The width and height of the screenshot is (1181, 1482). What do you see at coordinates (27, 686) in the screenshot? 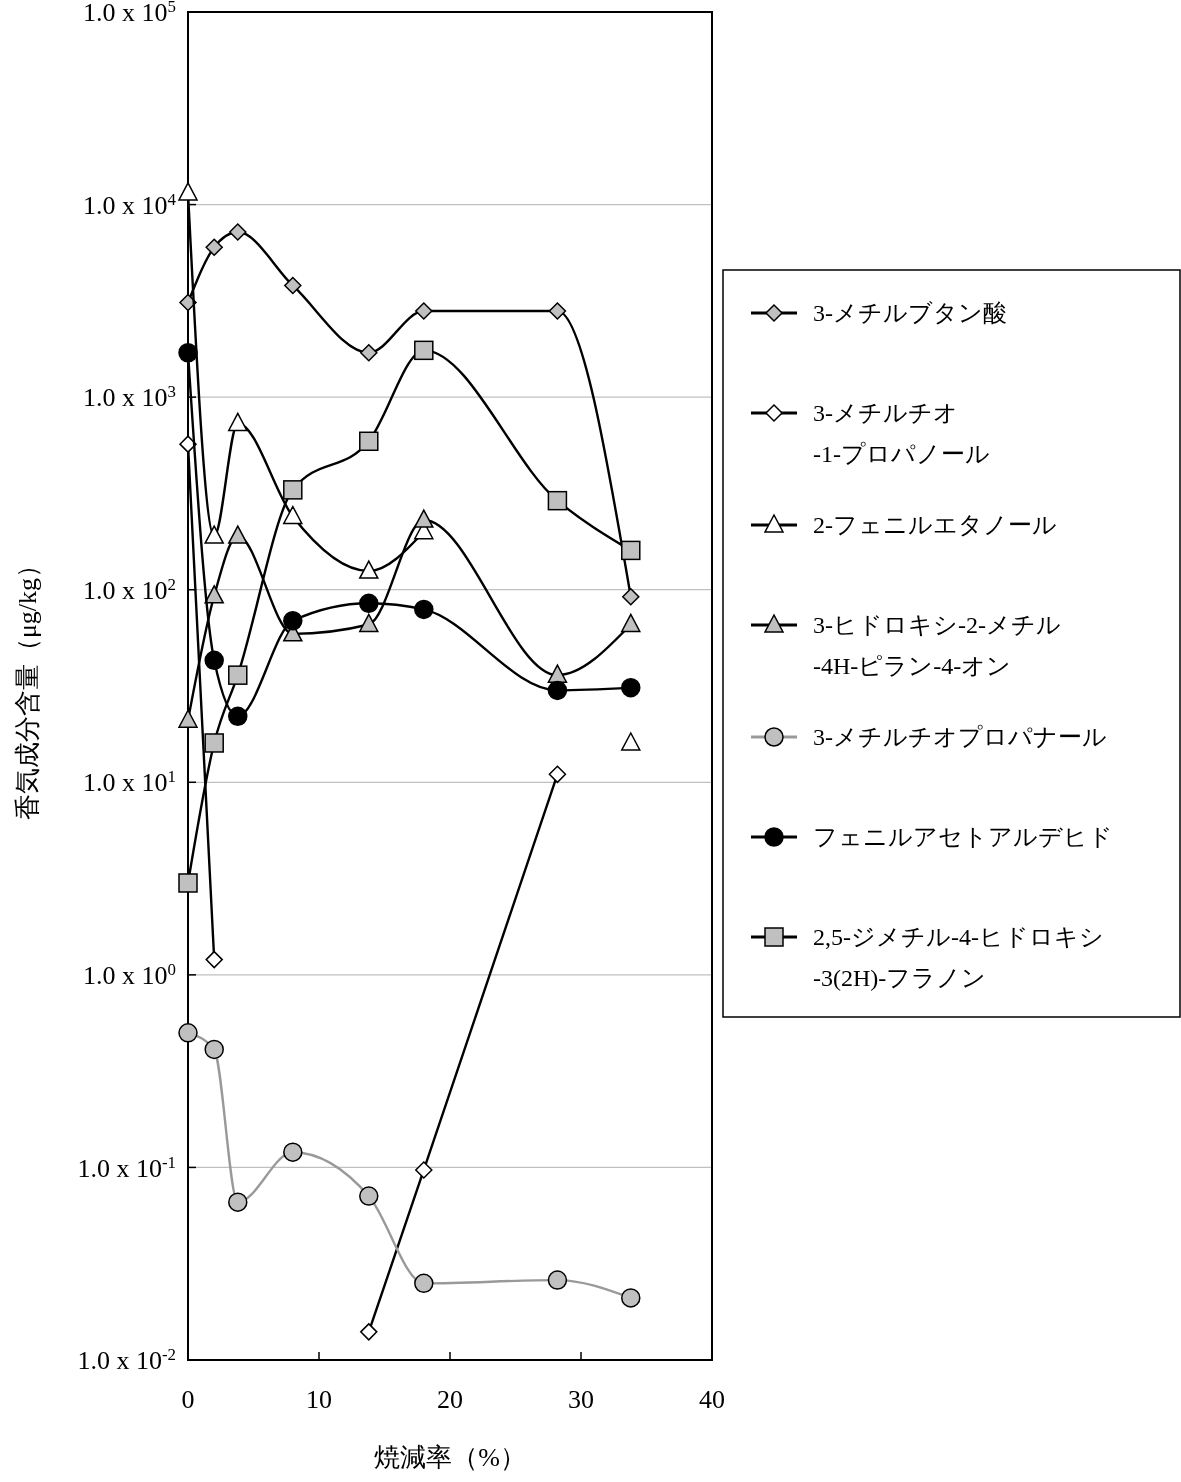
I see `y-axis-title: 香気成分含量（μg/kg）` at bounding box center [27, 686].